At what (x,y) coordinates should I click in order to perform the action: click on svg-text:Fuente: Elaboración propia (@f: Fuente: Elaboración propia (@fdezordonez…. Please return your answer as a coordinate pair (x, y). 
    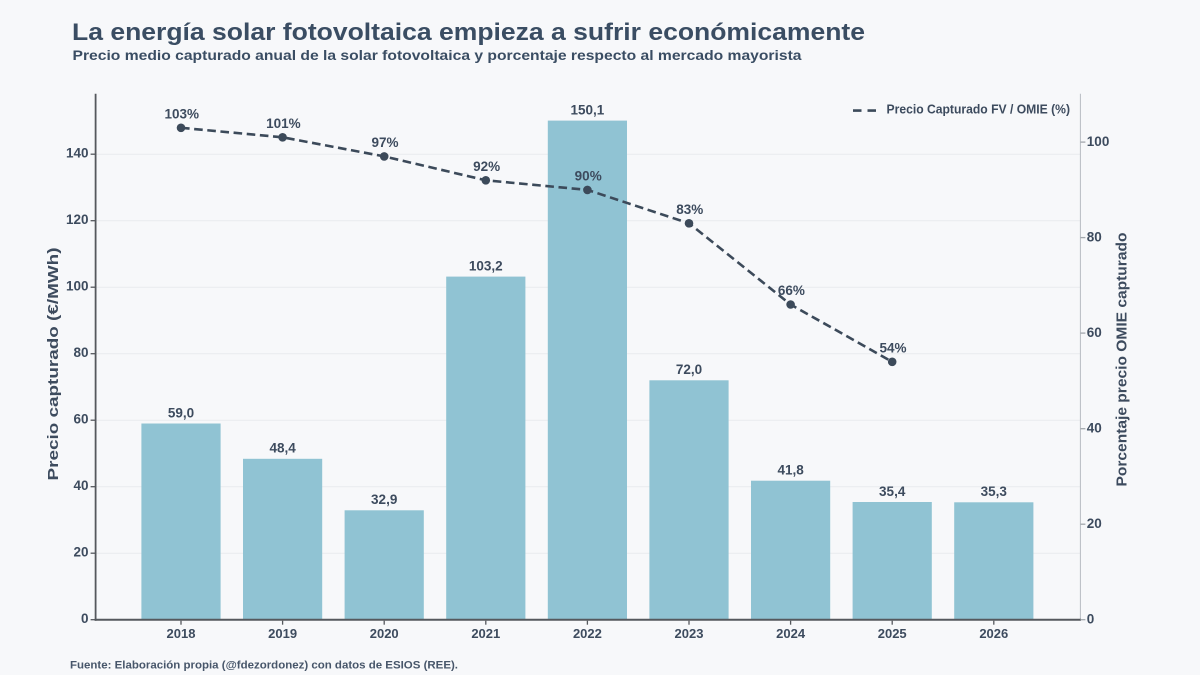
    Looking at the image, I should click on (264, 666).